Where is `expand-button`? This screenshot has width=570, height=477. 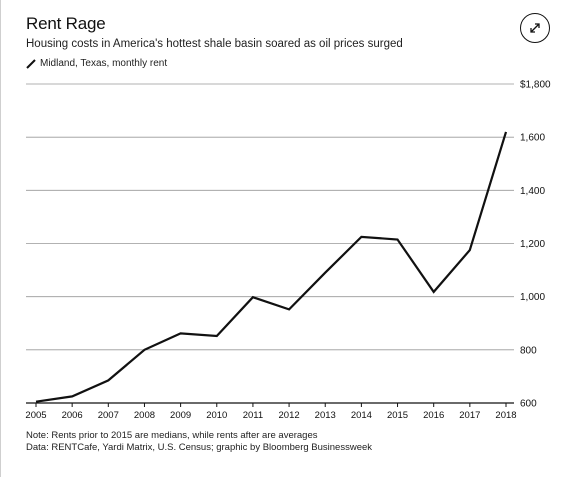
expand-button is located at coordinates (535, 28).